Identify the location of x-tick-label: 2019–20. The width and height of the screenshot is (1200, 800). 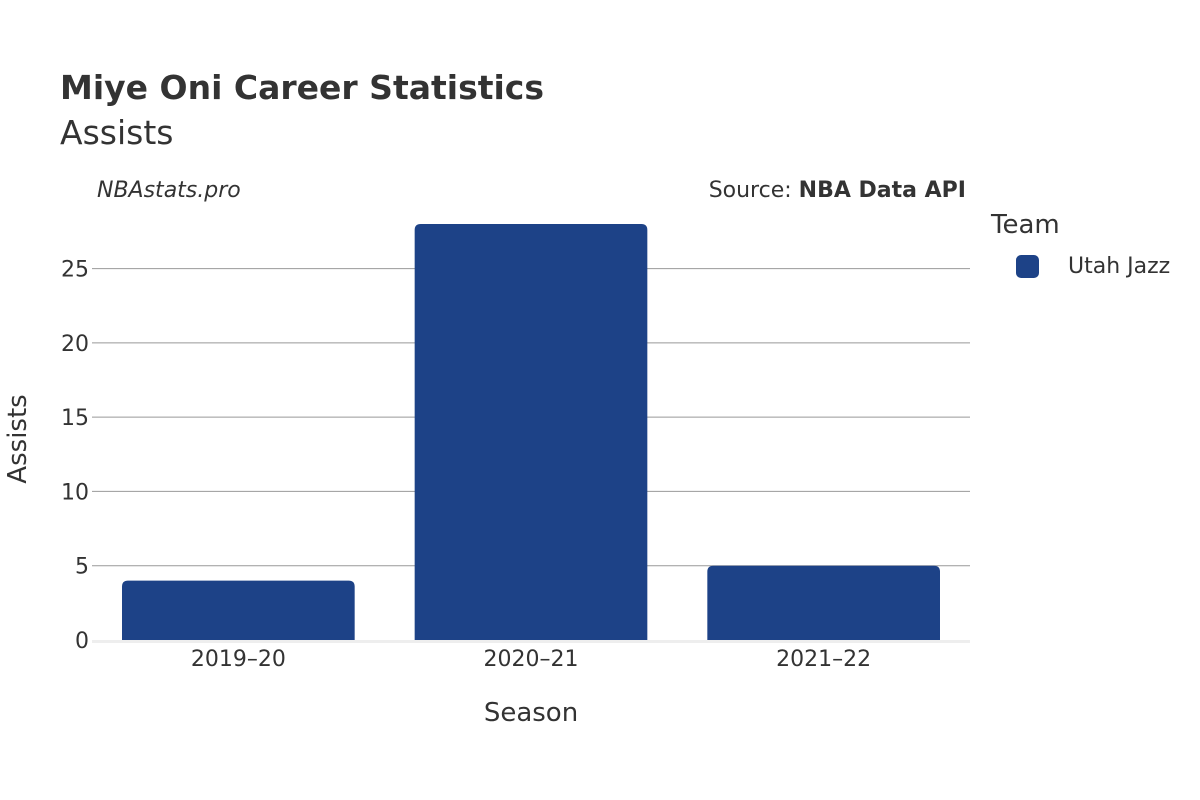
(238, 659).